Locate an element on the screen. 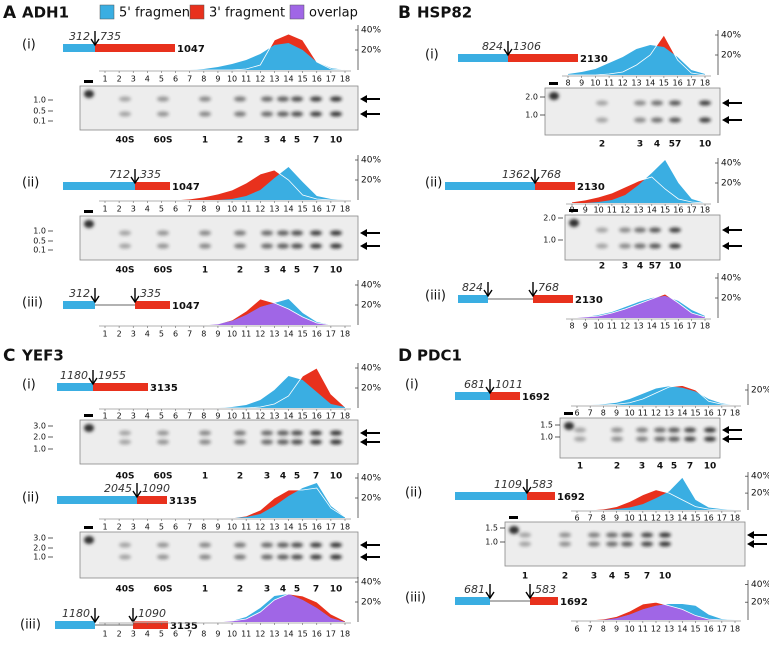 Image resolution: width=769 pixels, height=649 pixels. row-label: (ii) is located at coordinates (413, 493).